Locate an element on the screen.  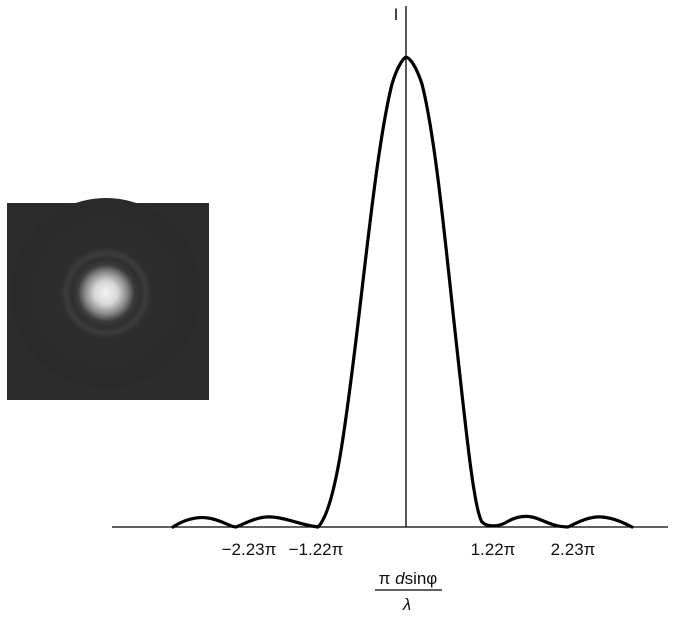
tick-label-pos-1-22: 1.22π is located at coordinates (493, 549).